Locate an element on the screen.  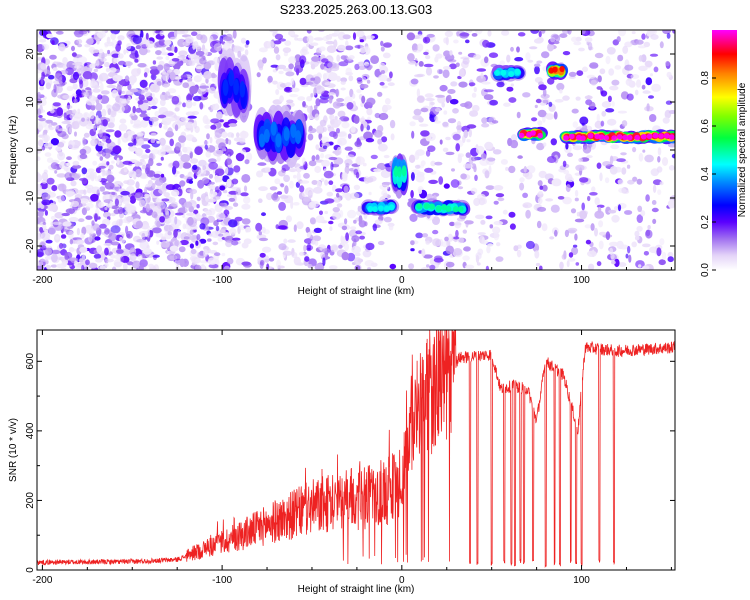
x-tick-label: -100 is located at coordinates (222, 280).